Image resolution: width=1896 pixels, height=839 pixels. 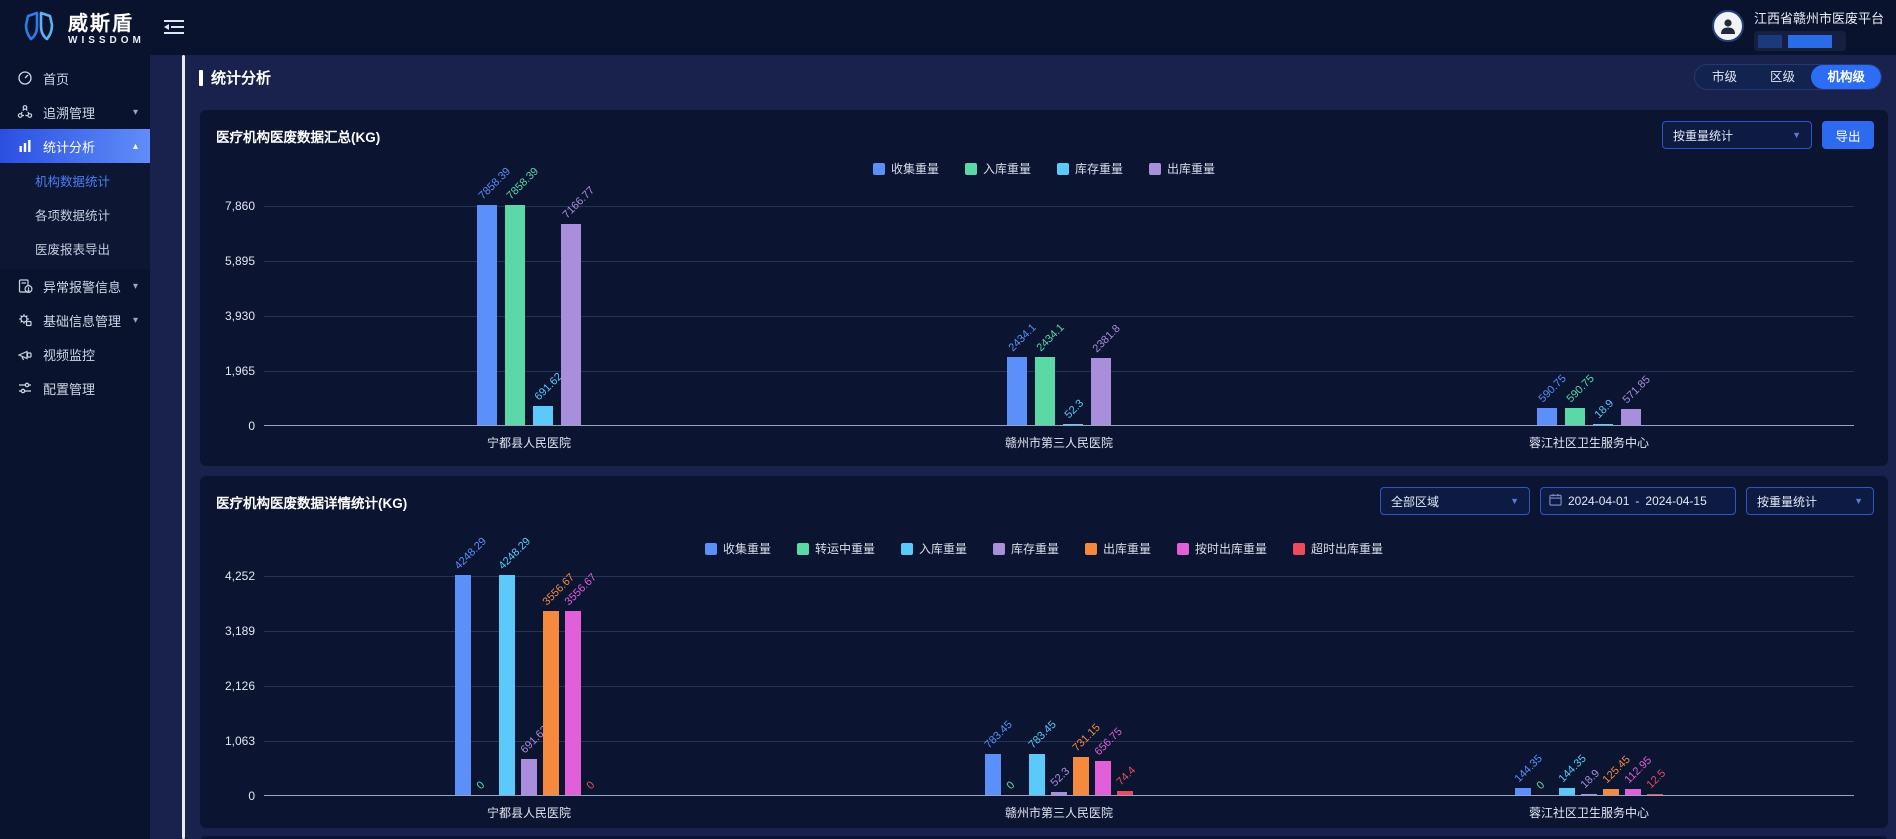 What do you see at coordinates (82, 287) in the screenshot?
I see `sidebar-item-label: 异常报警信息` at bounding box center [82, 287].